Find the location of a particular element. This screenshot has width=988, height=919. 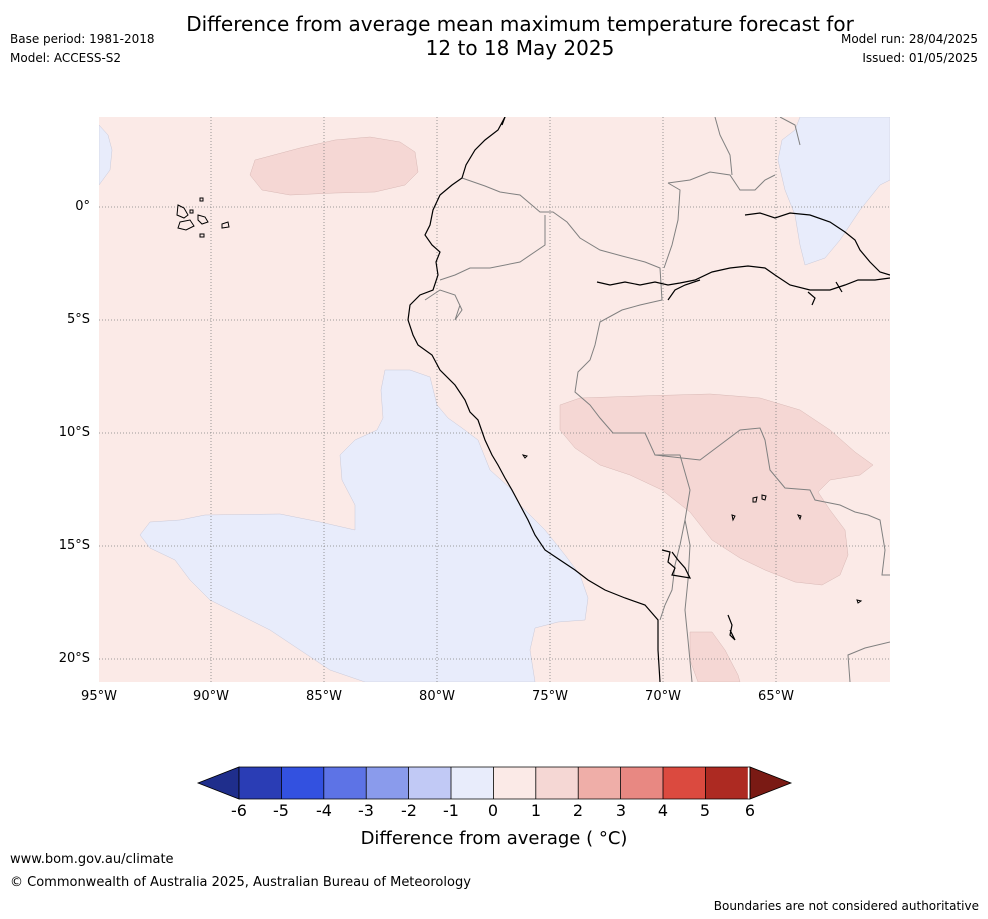

model-run-text: Model run: 28/04/2025 is located at coordinates (909, 39).